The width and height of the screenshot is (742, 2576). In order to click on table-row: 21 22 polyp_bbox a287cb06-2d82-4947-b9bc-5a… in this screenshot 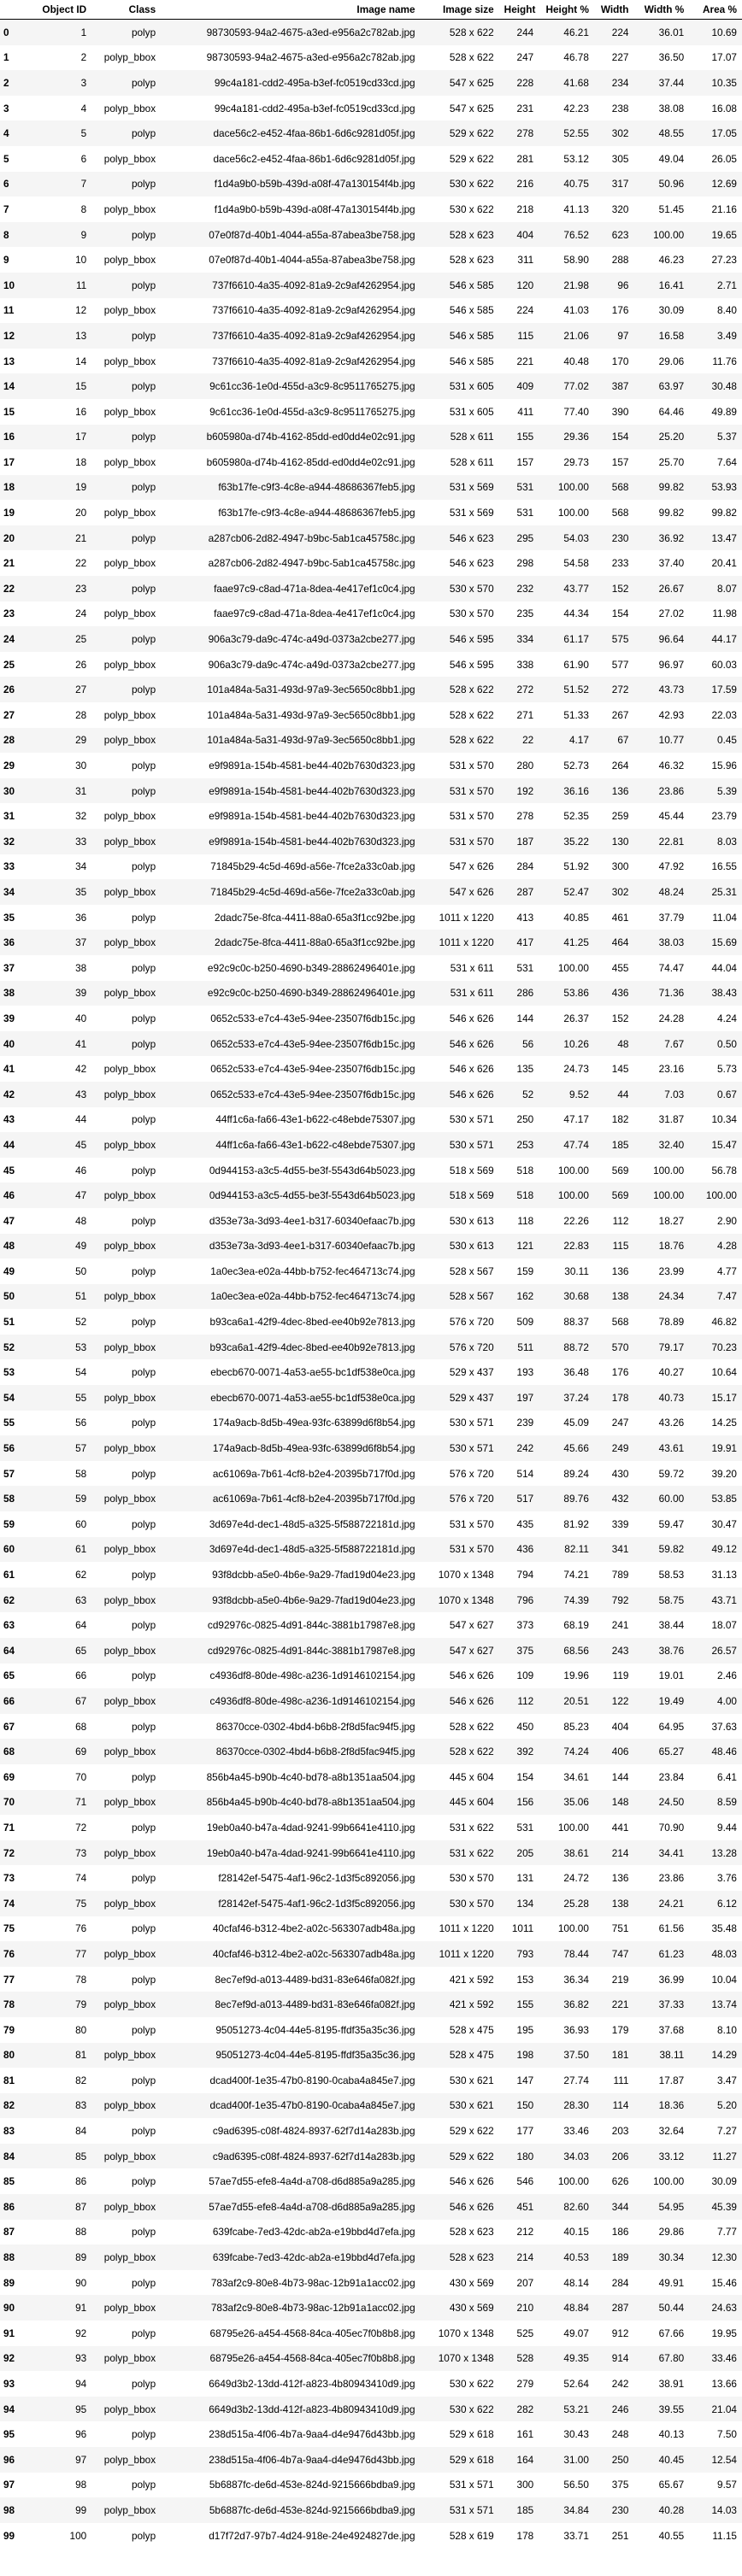, I will do `click(371, 563)`.